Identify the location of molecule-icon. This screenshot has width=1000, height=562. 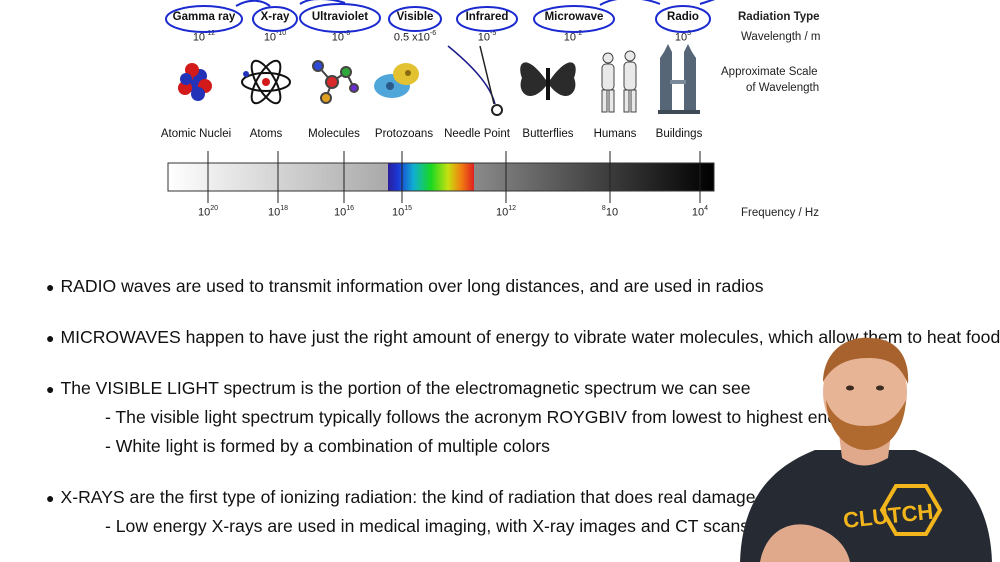
(335, 82).